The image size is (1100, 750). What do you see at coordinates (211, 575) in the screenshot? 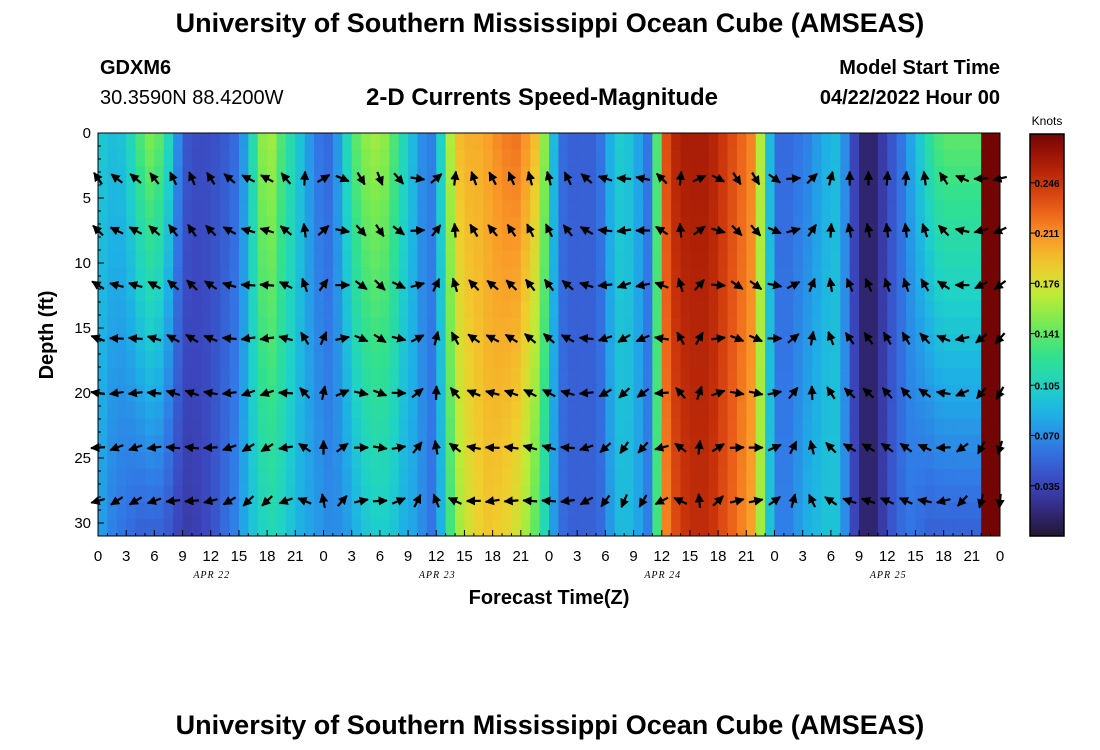
I see `date-label: APR 22` at bounding box center [211, 575].